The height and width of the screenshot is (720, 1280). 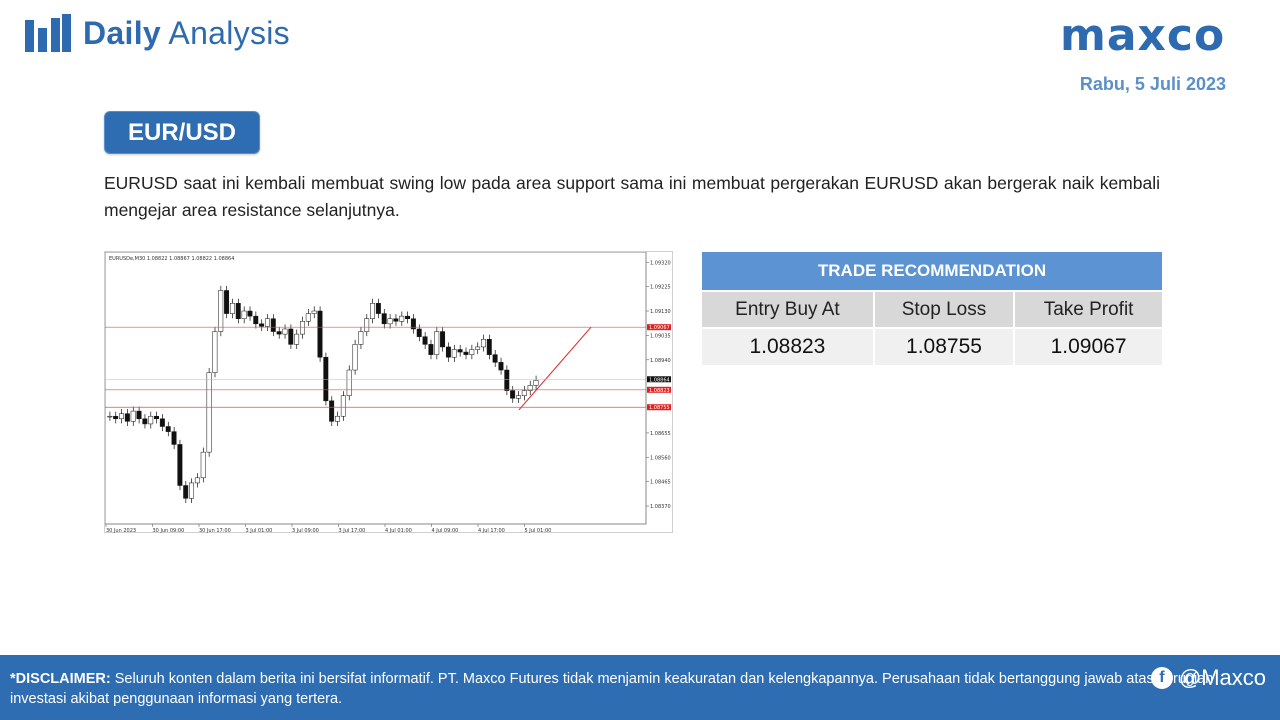 I want to click on time-tick-label: 30 Jun 09:00, so click(x=169, y=531).